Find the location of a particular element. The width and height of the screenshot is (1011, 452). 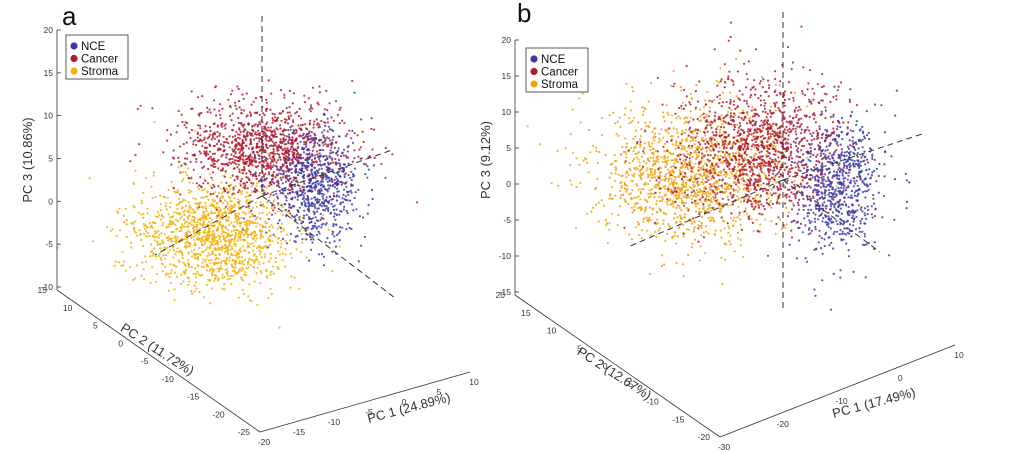

y-tick-label: -5 is located at coordinates (145, 361).